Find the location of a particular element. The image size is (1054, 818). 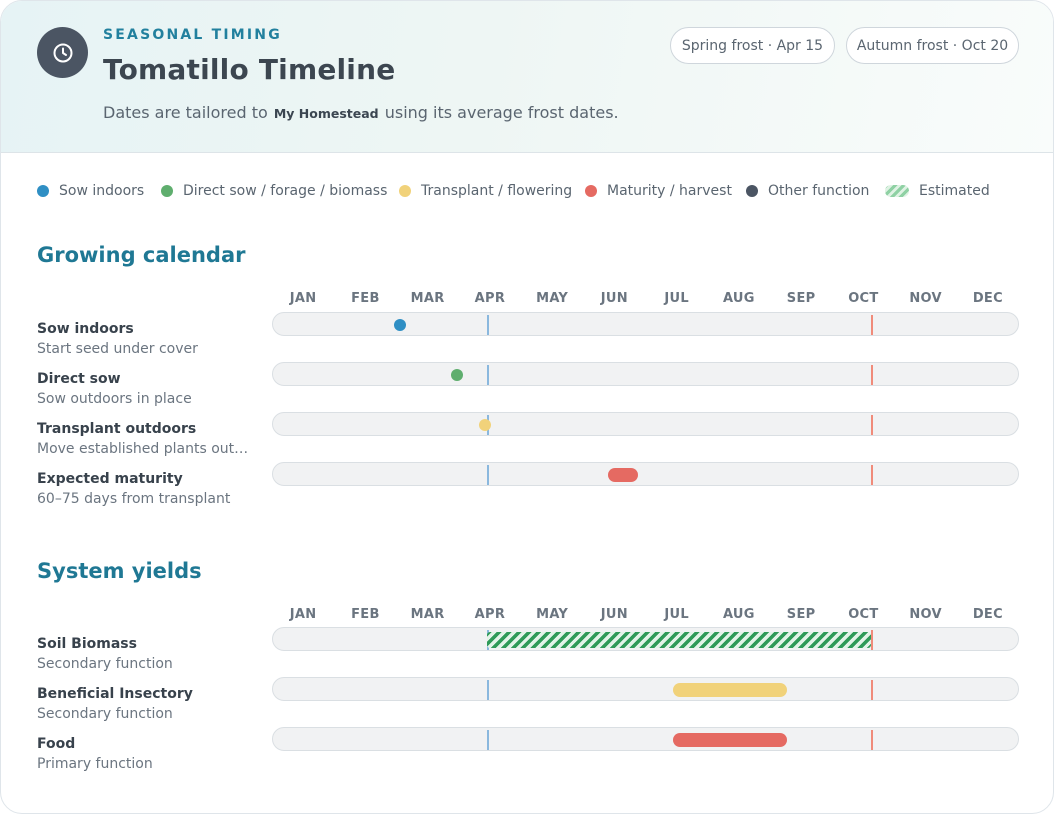

legend-item-estimated: Estimated is located at coordinates (937, 191).